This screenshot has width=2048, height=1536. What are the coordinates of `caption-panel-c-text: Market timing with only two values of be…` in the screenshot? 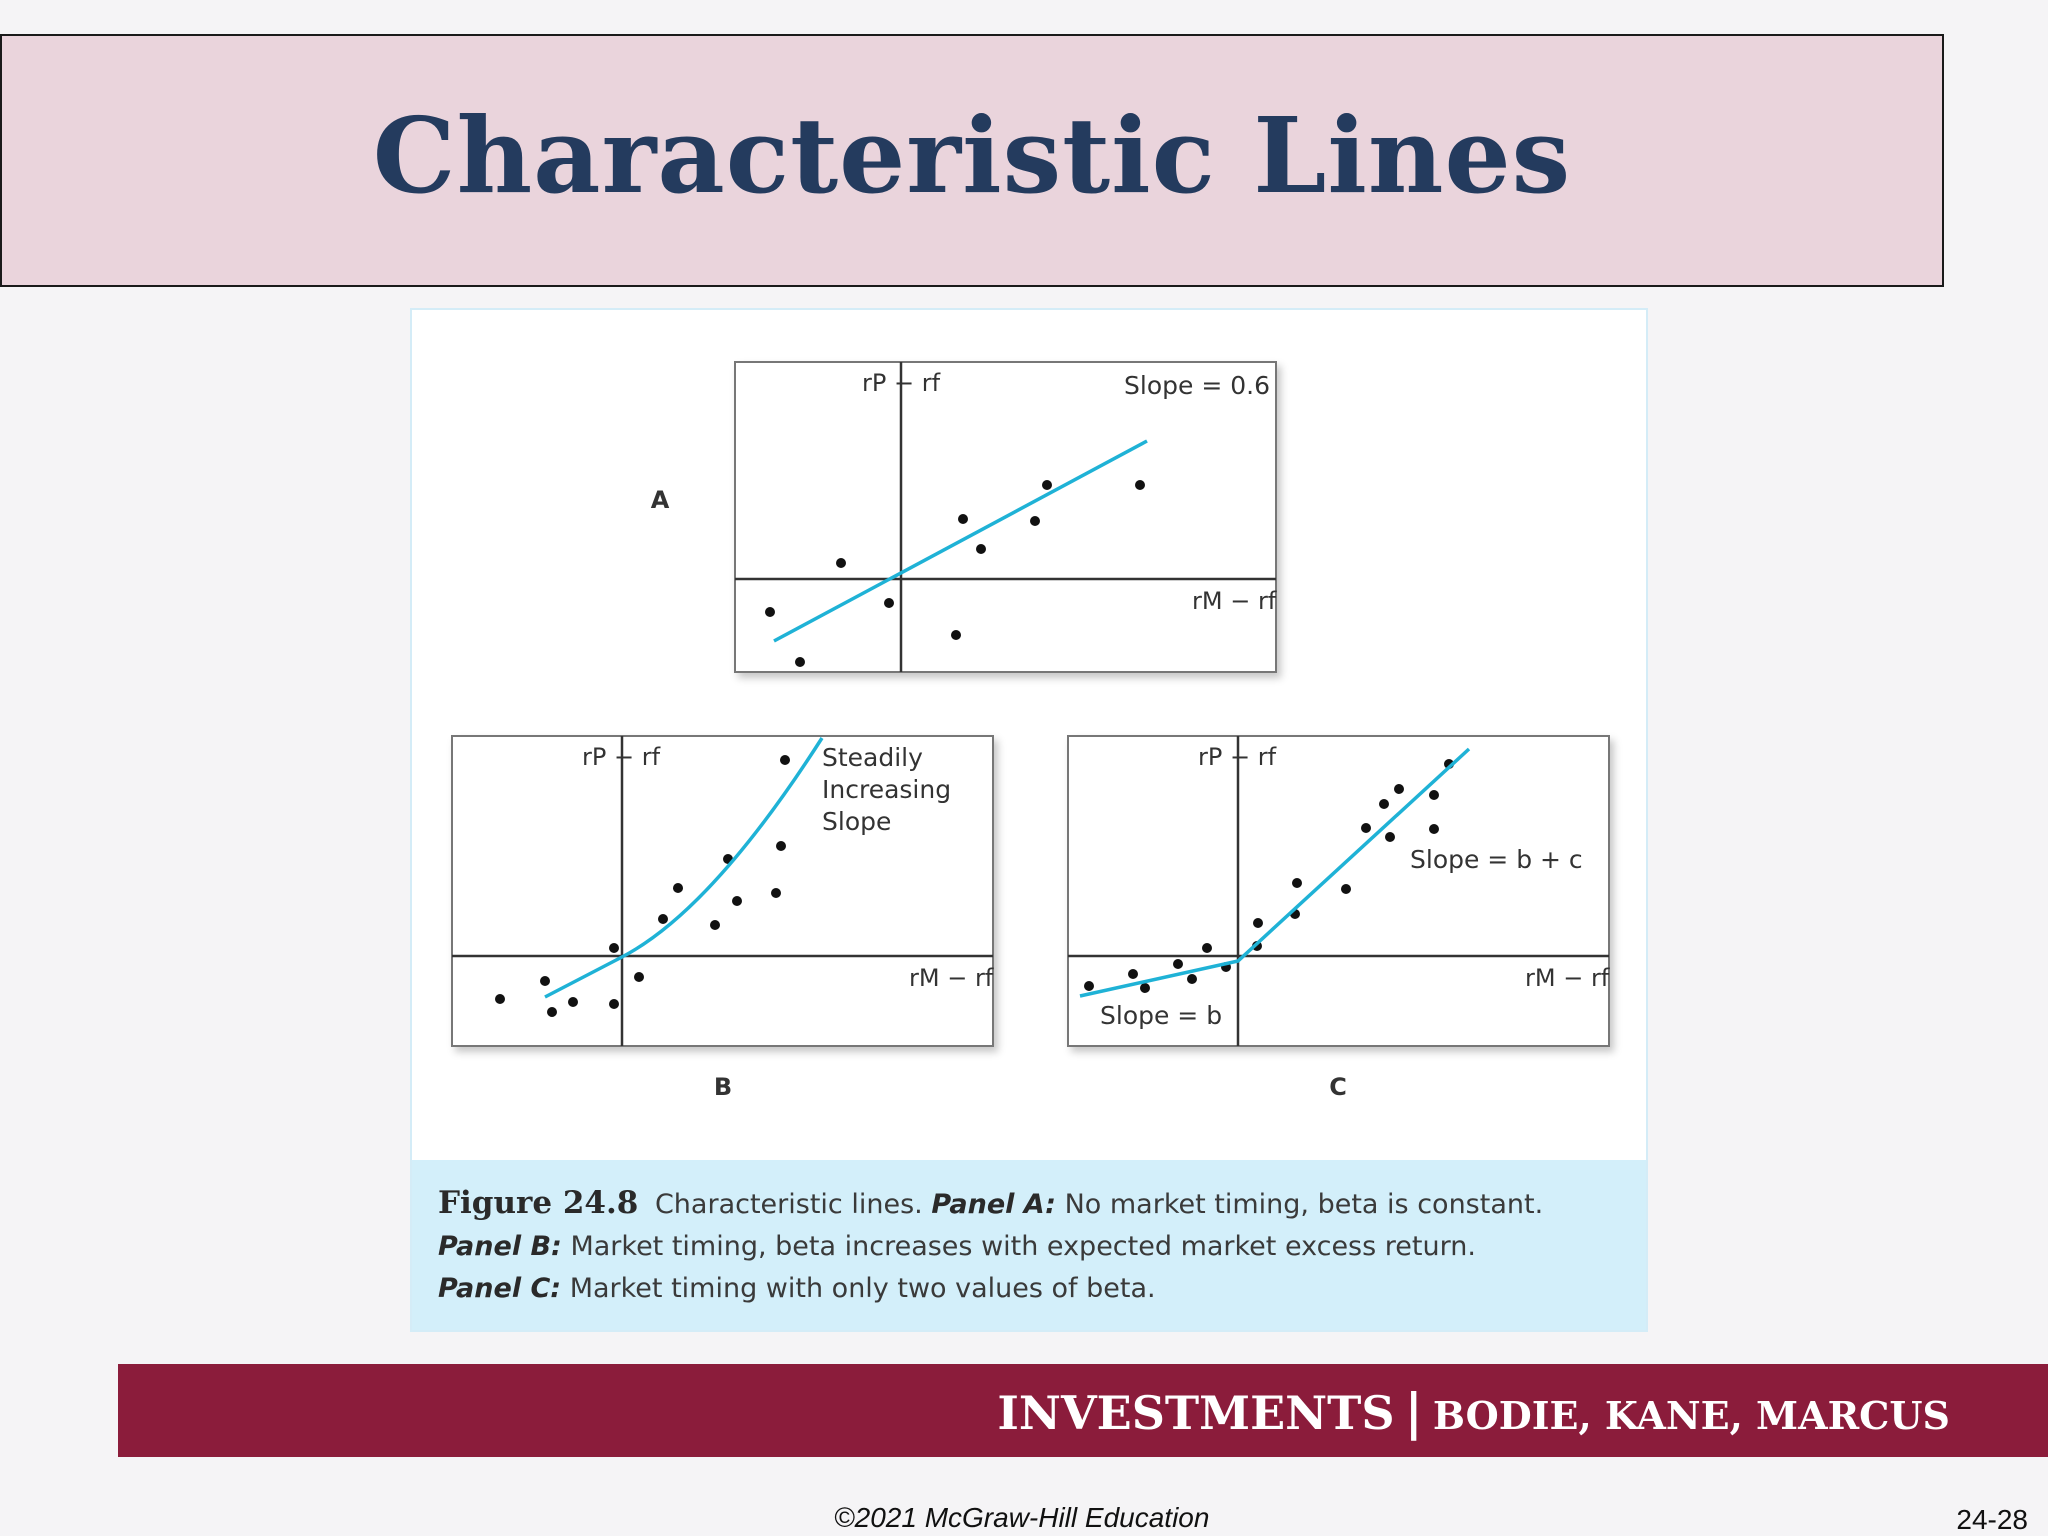 It's located at (862, 1288).